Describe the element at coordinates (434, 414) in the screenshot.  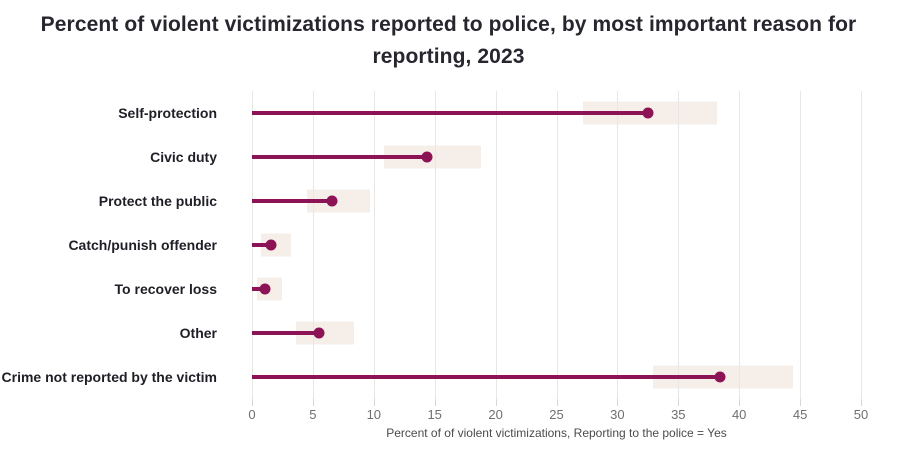
I see `x-tick-label-15: 15` at that location.